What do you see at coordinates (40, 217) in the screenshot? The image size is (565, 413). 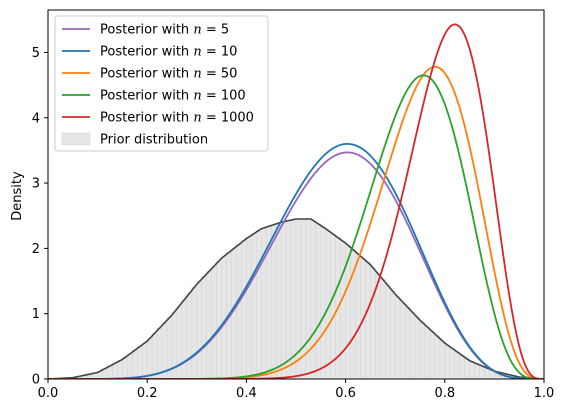 I see `y-axis: 0 1 2 3 4 5` at bounding box center [40, 217].